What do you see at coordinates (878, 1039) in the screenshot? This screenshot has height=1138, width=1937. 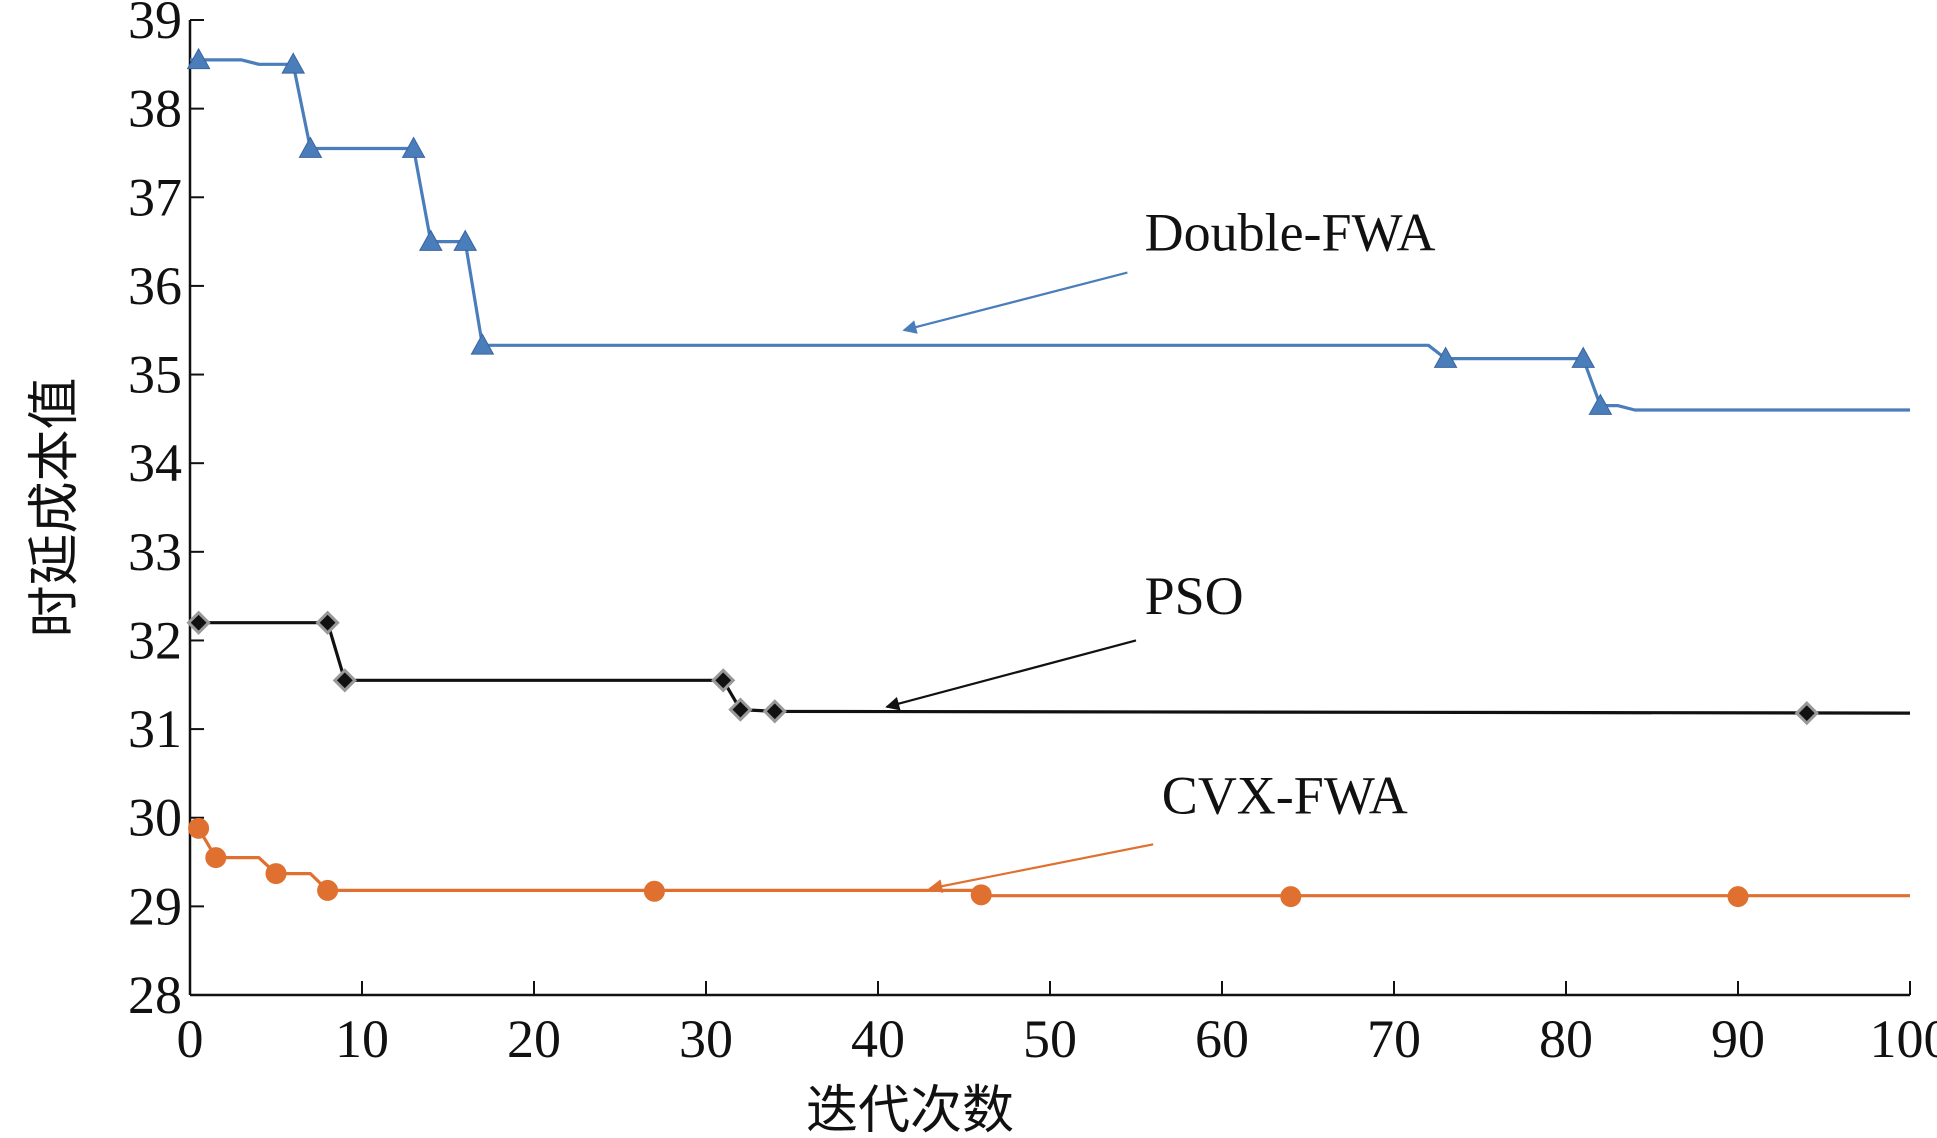 I see `x-tick-label: 40` at bounding box center [878, 1039].